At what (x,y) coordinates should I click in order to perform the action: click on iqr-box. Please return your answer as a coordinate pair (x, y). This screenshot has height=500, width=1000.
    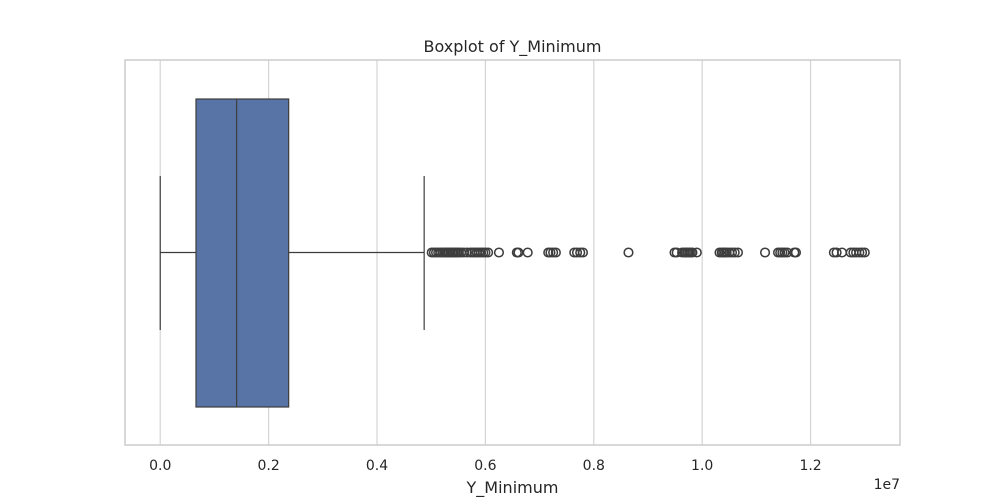
    Looking at the image, I should click on (242, 253).